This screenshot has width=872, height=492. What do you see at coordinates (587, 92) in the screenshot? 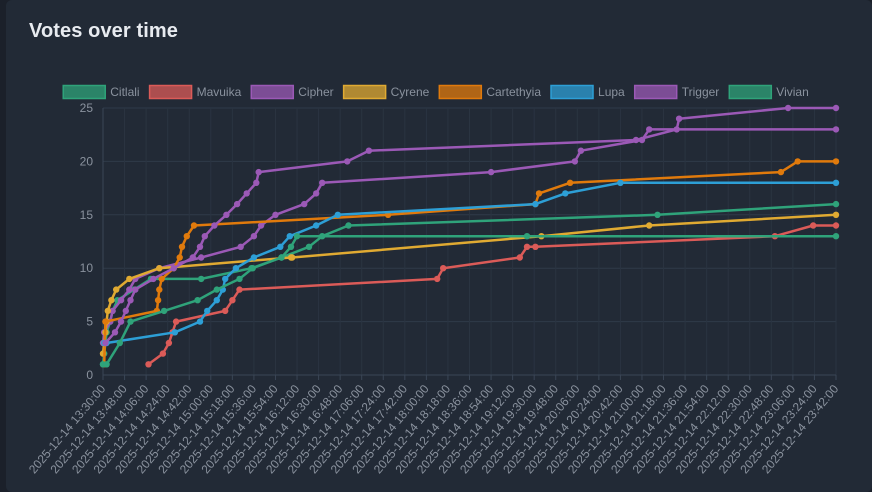
I see `legend-item-lupa: Lupa` at bounding box center [587, 92].